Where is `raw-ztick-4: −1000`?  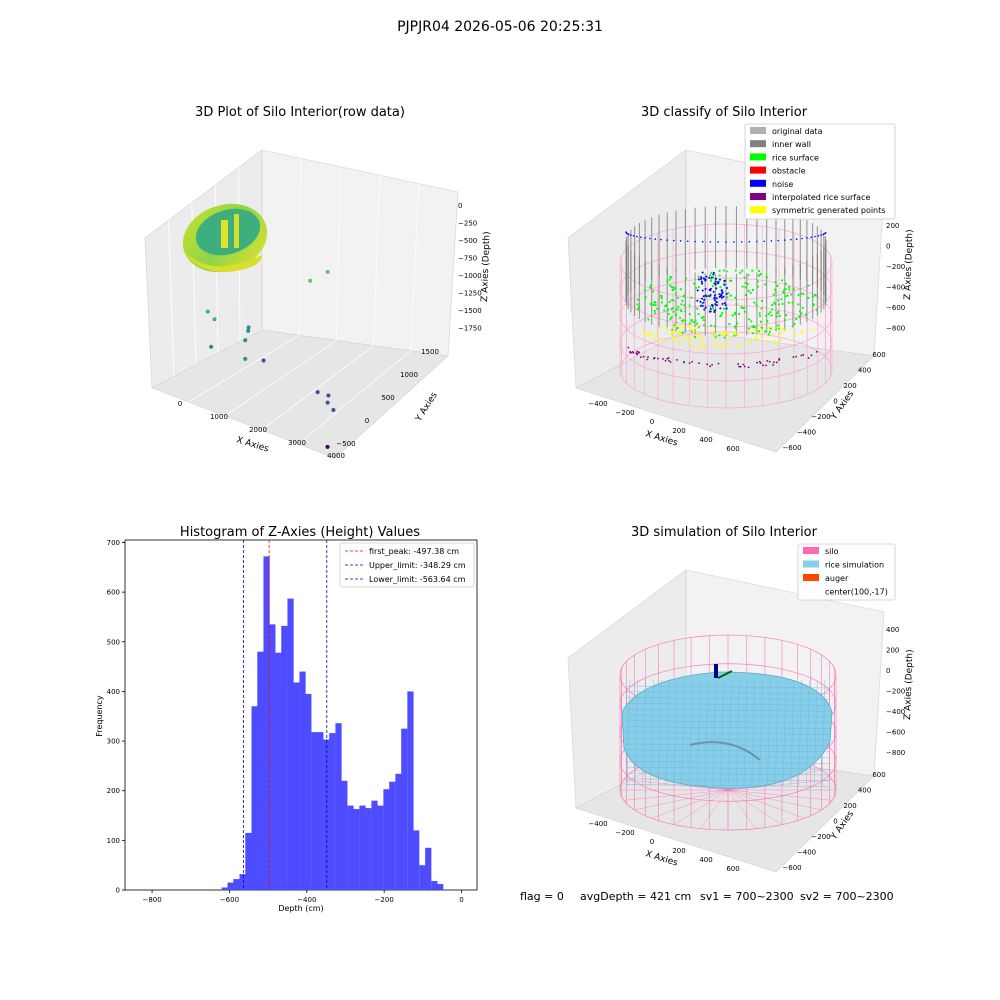
raw-ztick-4: −1000 is located at coordinates (470, 276).